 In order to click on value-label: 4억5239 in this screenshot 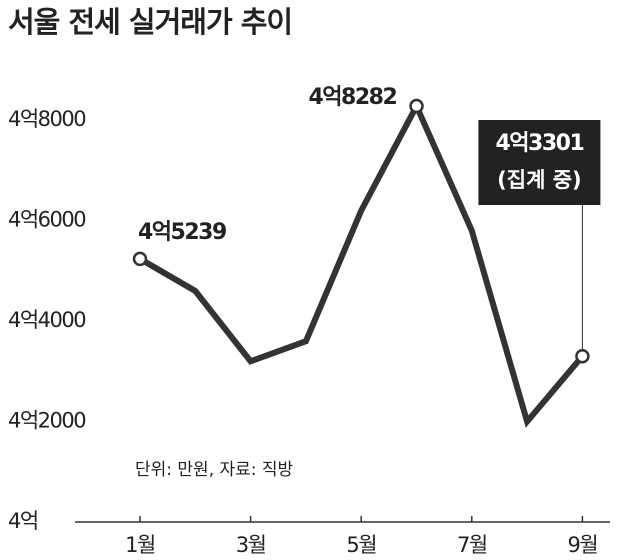, I will do `click(182, 232)`.